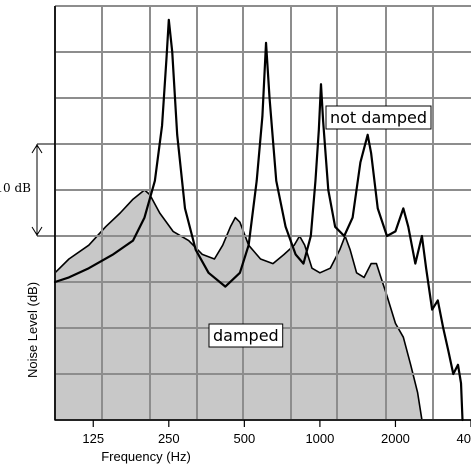 The height and width of the screenshot is (473, 471). I want to click on x-tick-label-500: 500, so click(244, 438).